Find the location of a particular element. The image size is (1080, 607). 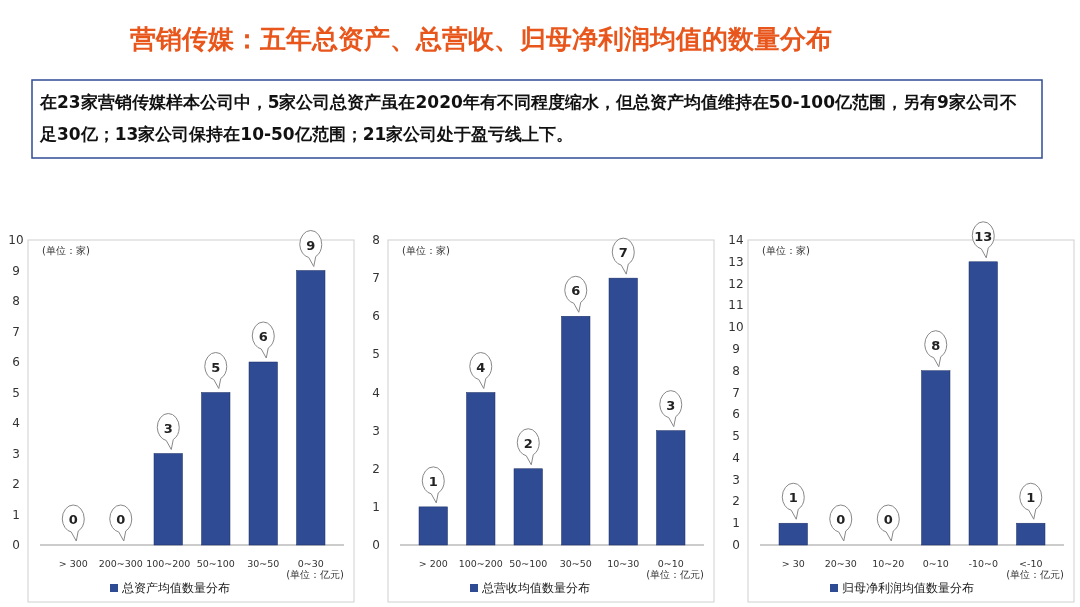

text: 在23家营销传媒样本公司中，5家公司总资产虽在2020年有不同程度缩水，但总资产均值维持在50-100亿范围，另有9家公司不足30亿；13家公司保持在10-50亿范围；21家公司处于盈亏线上下。 is located at coordinates (528, 118).